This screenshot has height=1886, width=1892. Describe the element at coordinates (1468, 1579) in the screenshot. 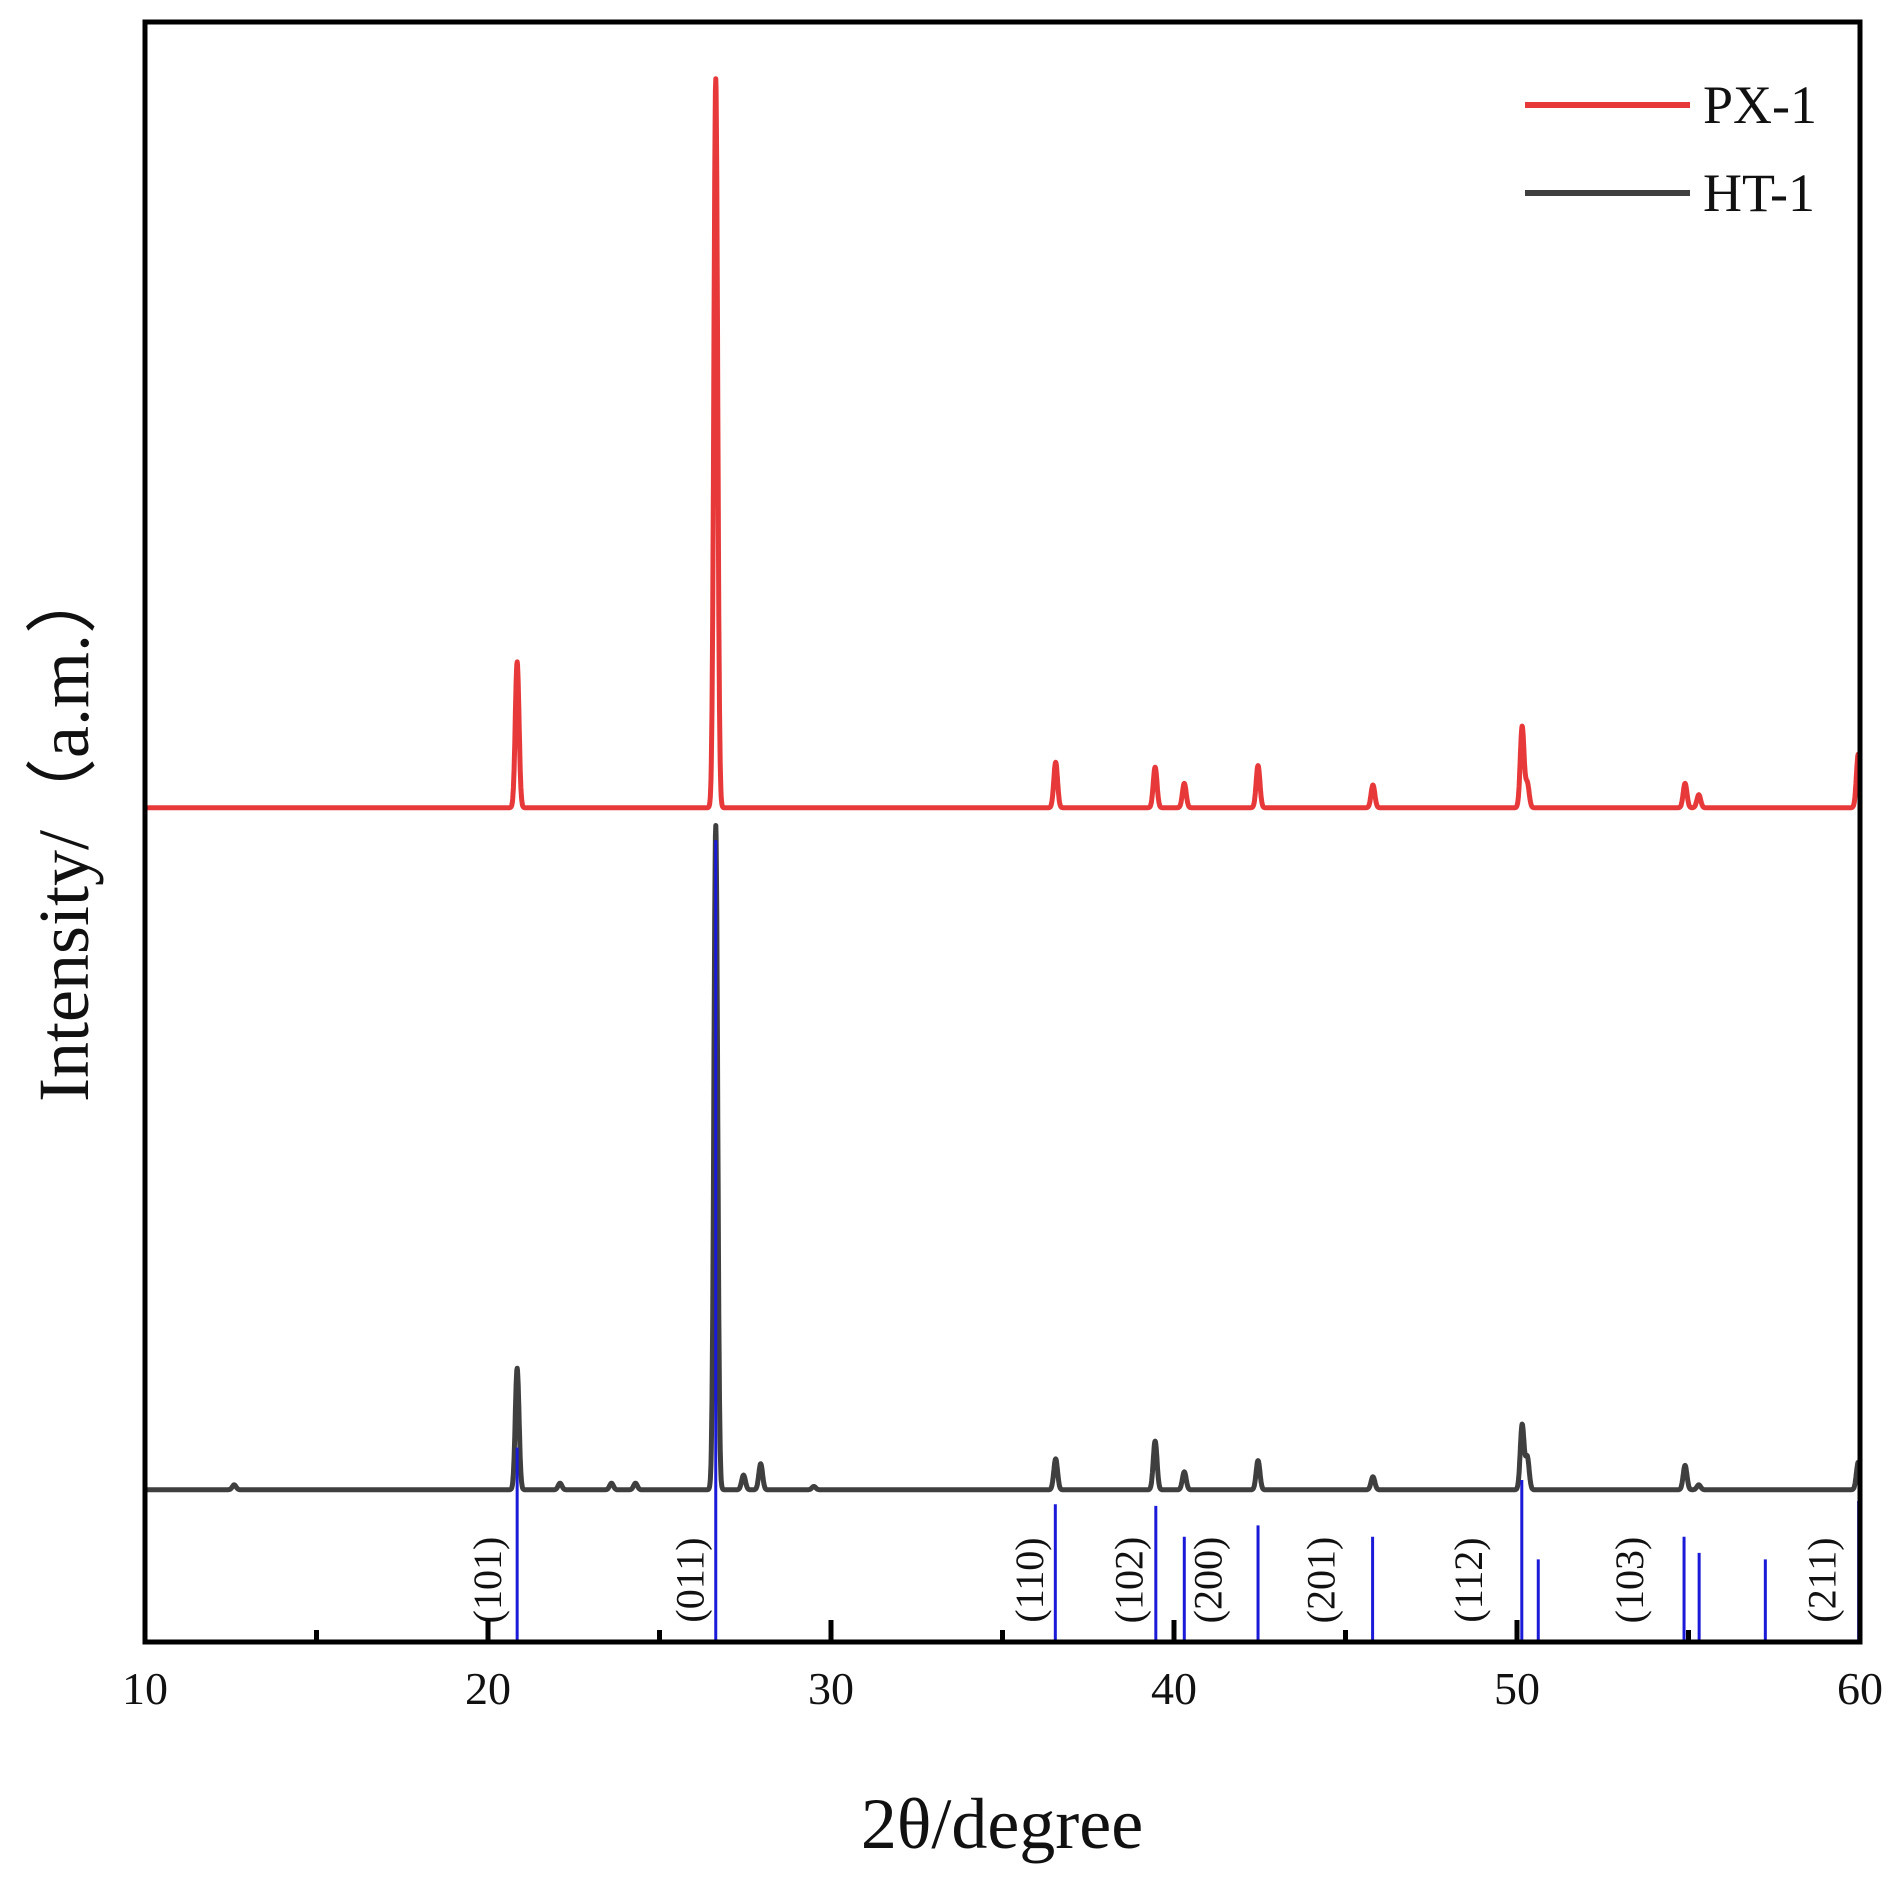

I see `hkl-label: (112)` at that location.